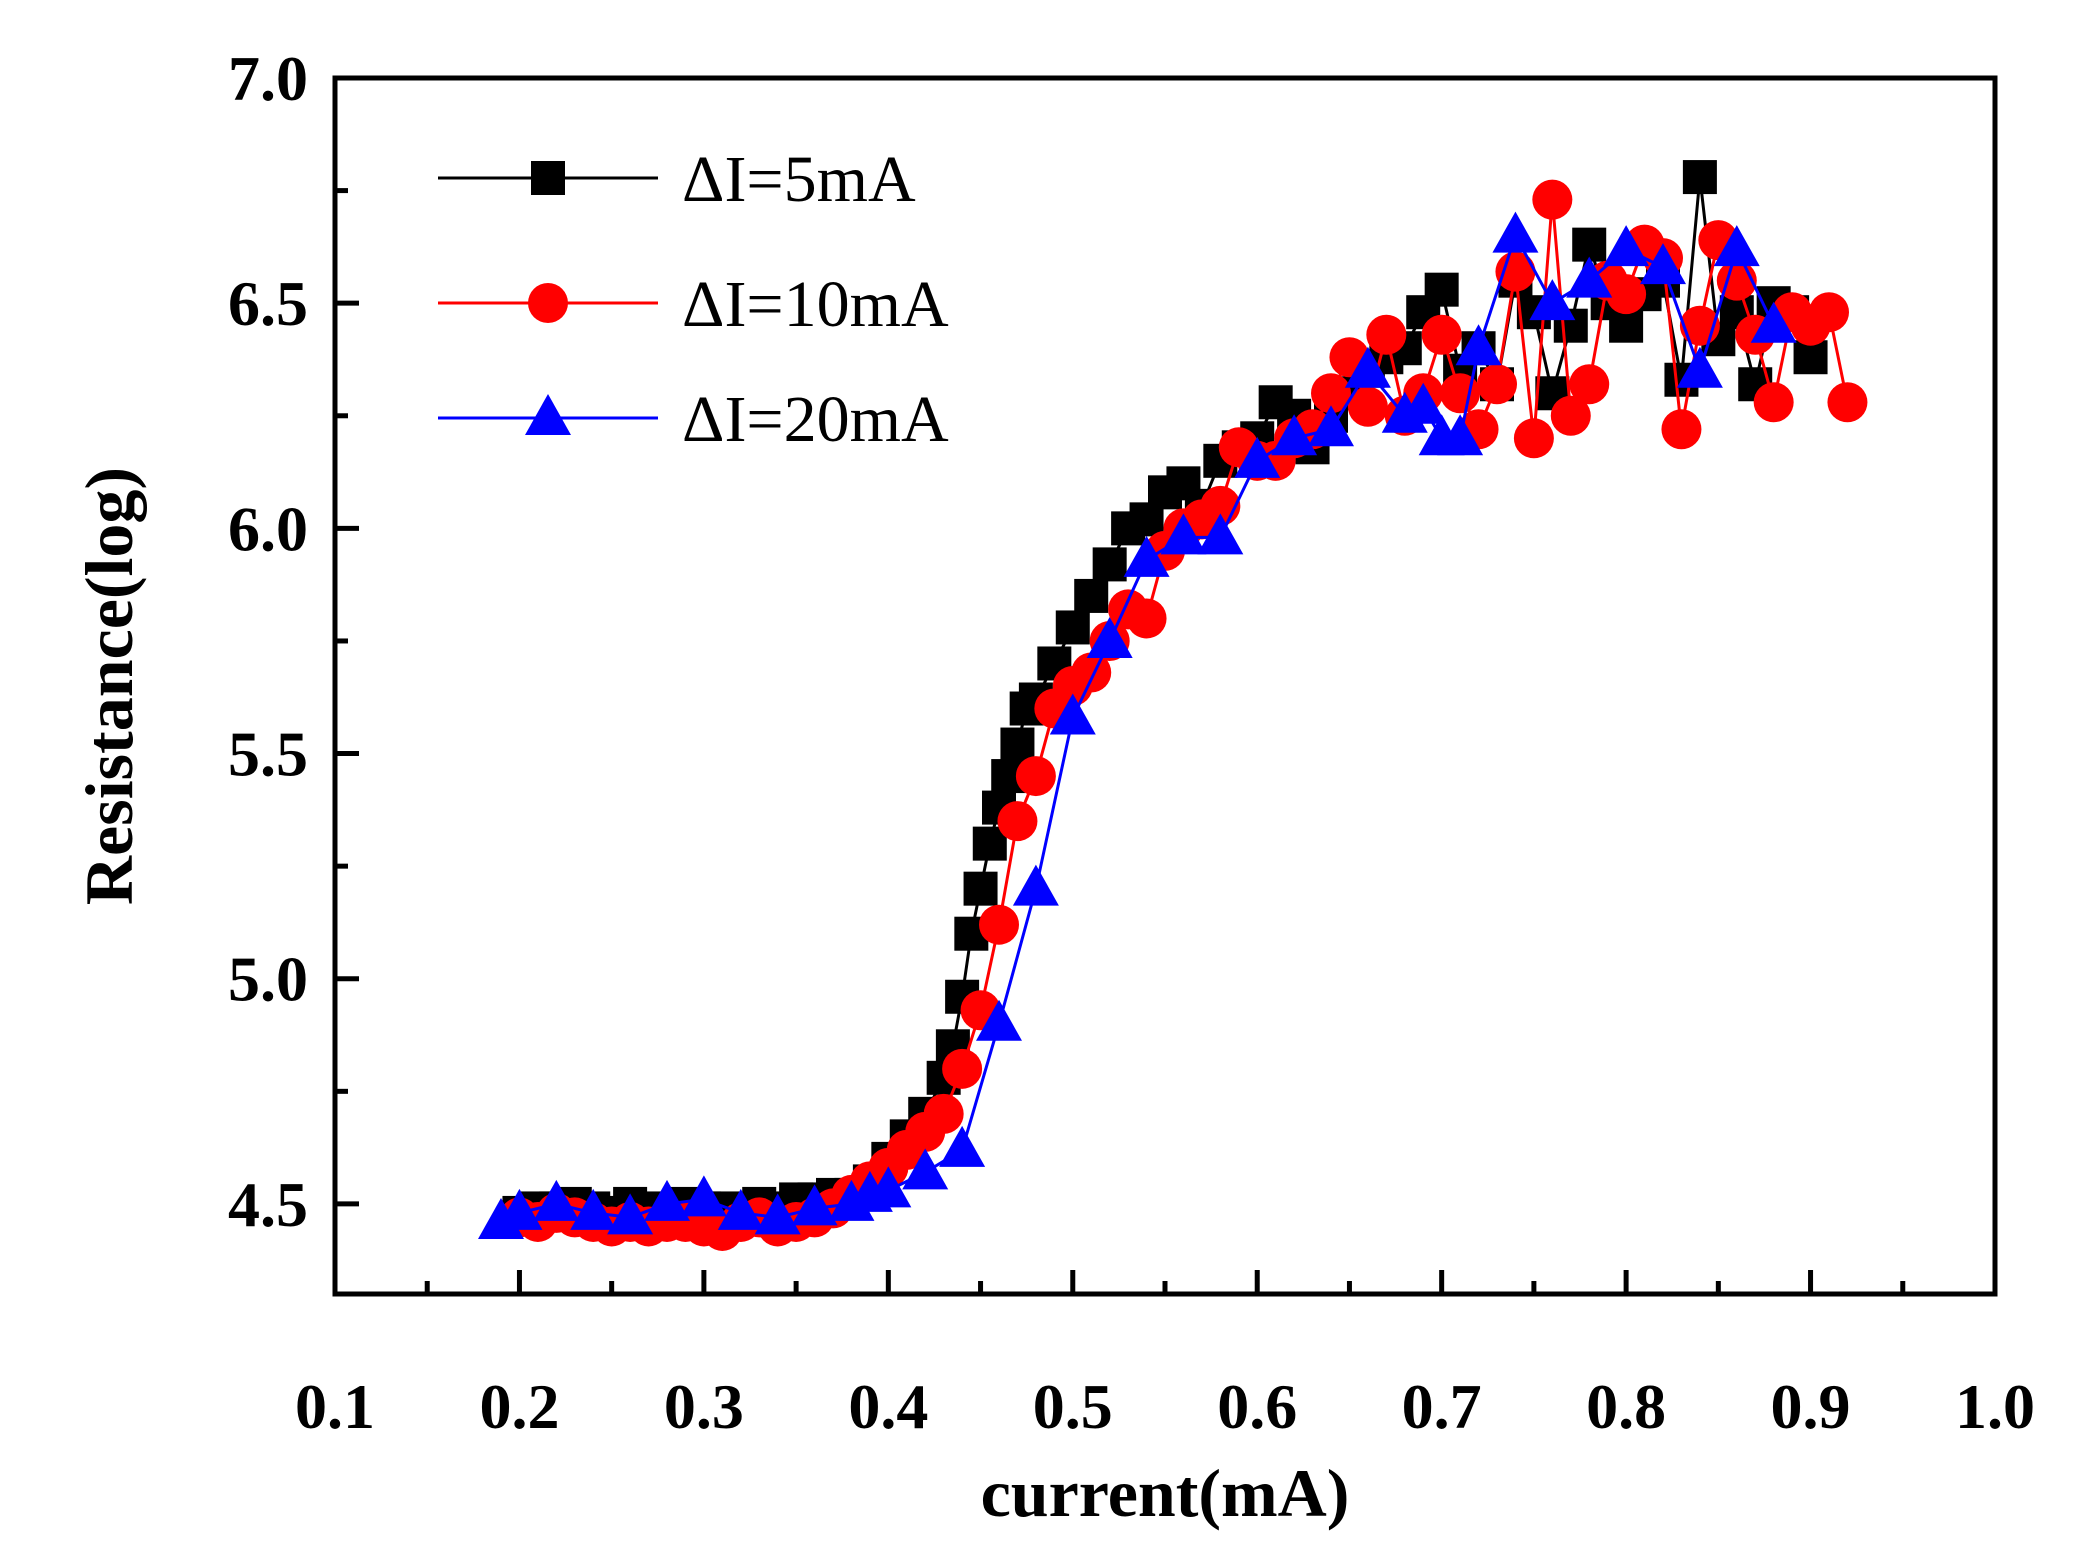 Image resolution: width=2078 pixels, height=1563 pixels. Describe the element at coordinates (548, 303) in the screenshot. I see `legend-marker-circle` at that location.